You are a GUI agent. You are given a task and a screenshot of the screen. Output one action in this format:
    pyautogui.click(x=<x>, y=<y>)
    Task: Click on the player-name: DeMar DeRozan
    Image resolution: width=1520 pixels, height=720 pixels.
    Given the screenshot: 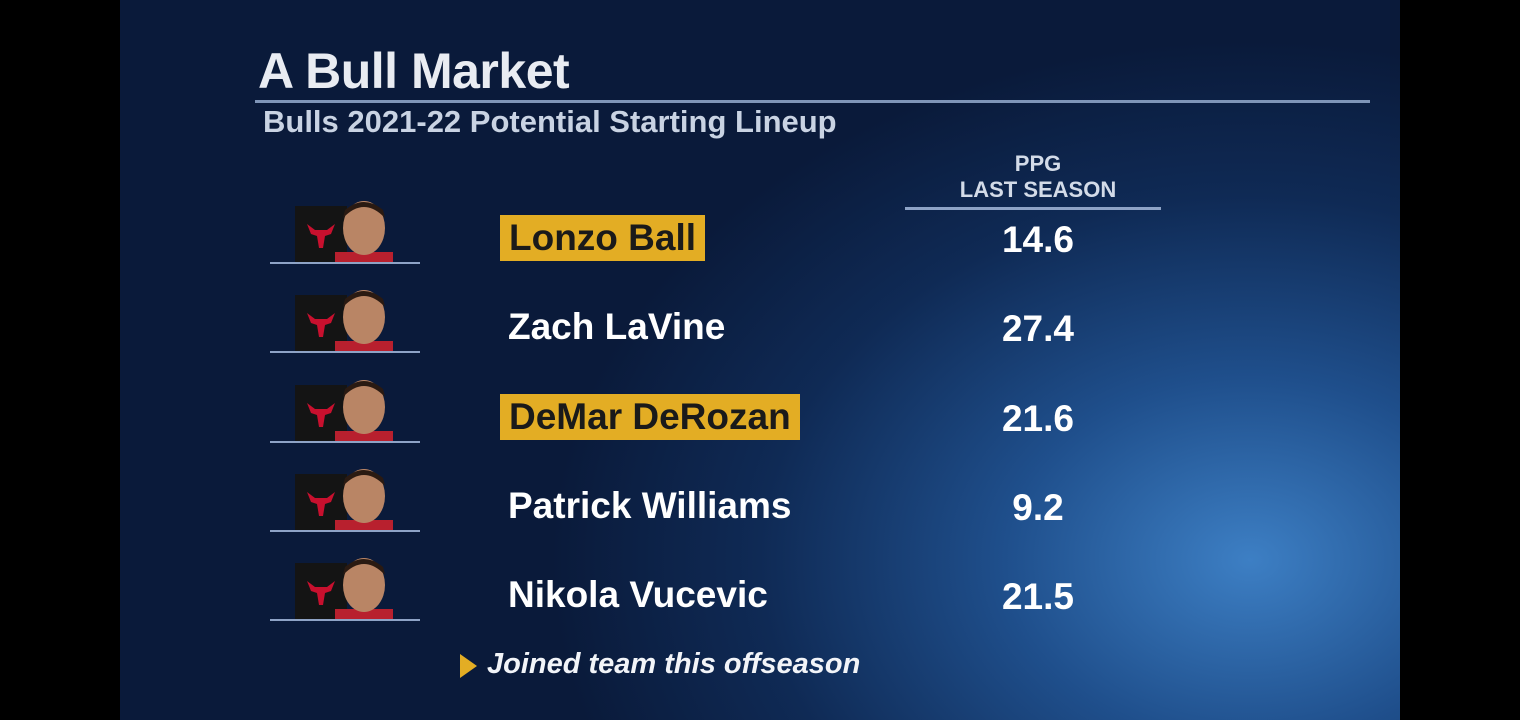 What is the action you would take?
    pyautogui.click(x=650, y=416)
    